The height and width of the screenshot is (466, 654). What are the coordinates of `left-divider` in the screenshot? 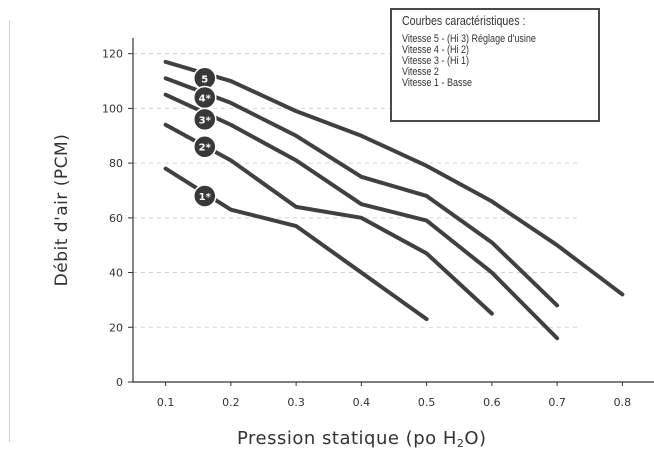 It's located at (9, 231).